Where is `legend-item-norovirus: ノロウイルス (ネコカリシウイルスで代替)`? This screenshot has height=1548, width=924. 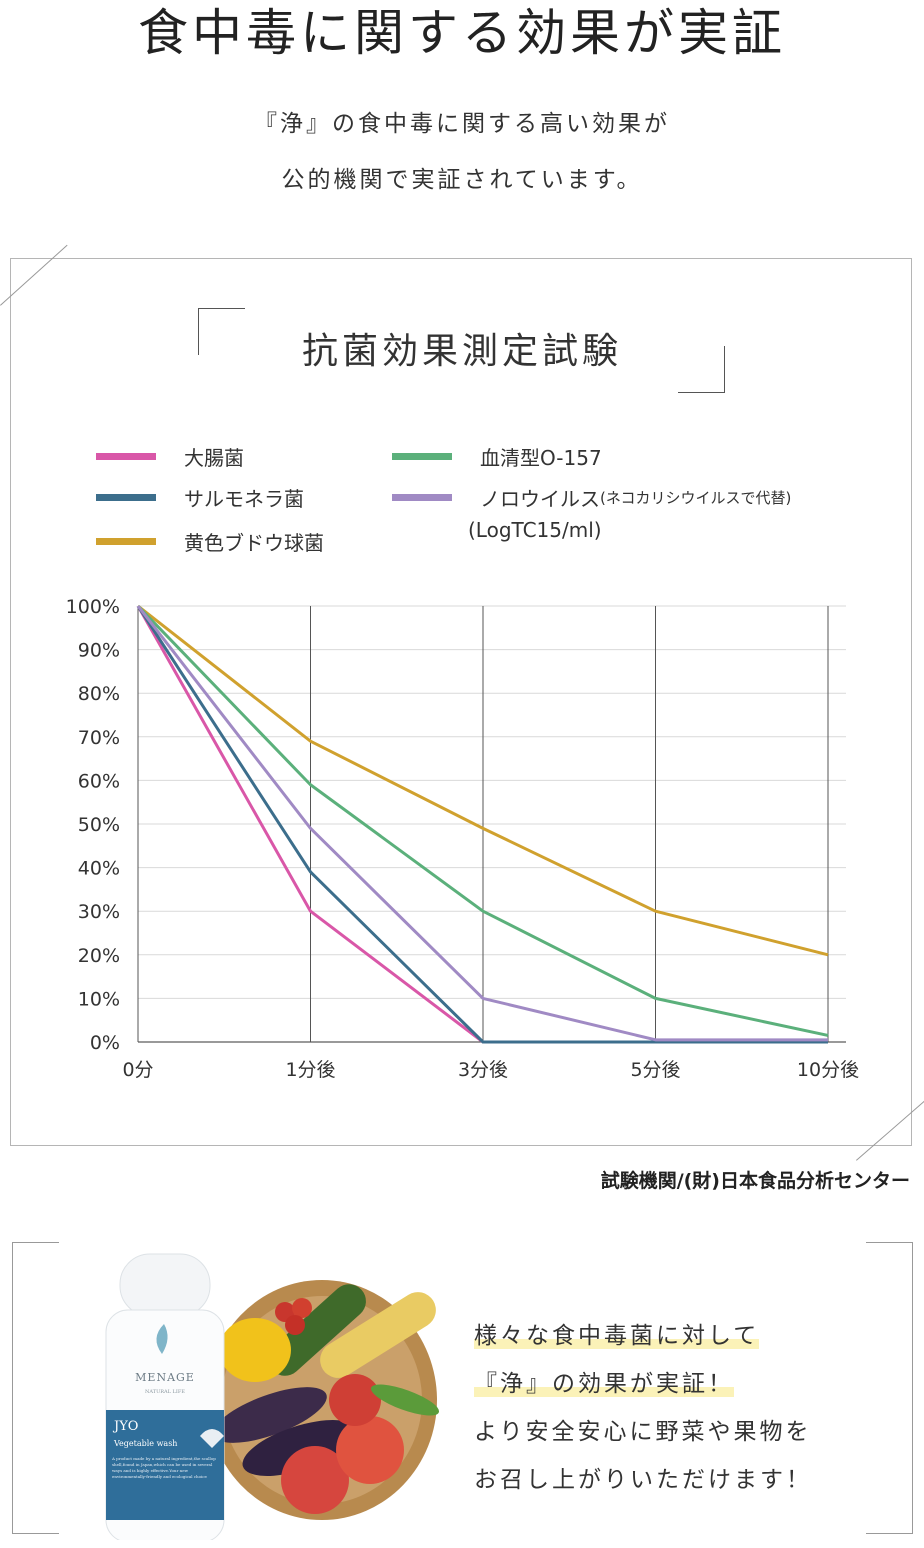 legend-item-norovirus: ノロウイルス (ネコカリシウイルスで代替) is located at coordinates (591, 497).